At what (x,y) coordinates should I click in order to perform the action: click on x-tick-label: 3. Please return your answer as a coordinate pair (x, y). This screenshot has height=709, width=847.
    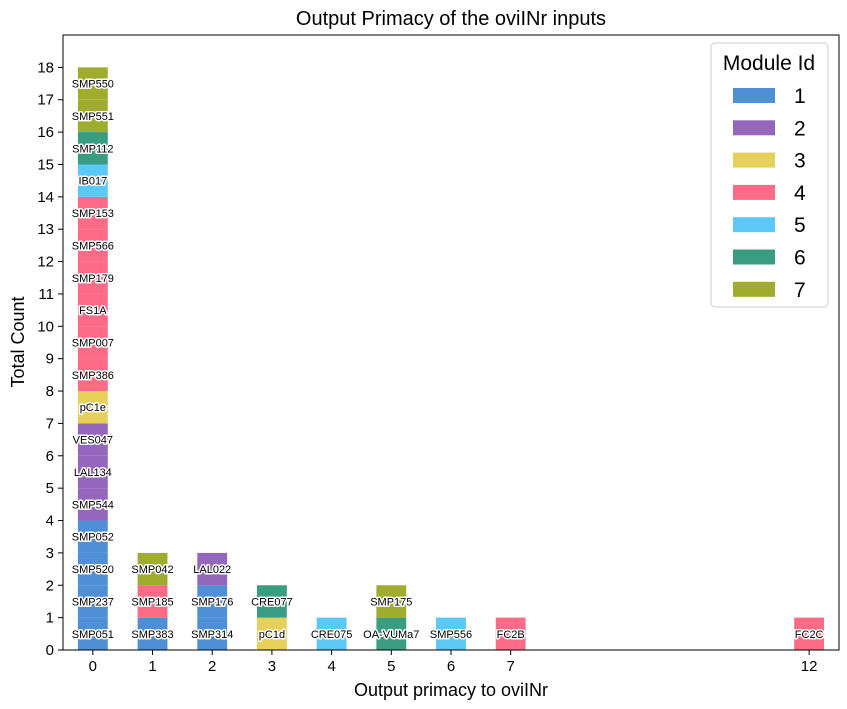
    Looking at the image, I should click on (272, 666).